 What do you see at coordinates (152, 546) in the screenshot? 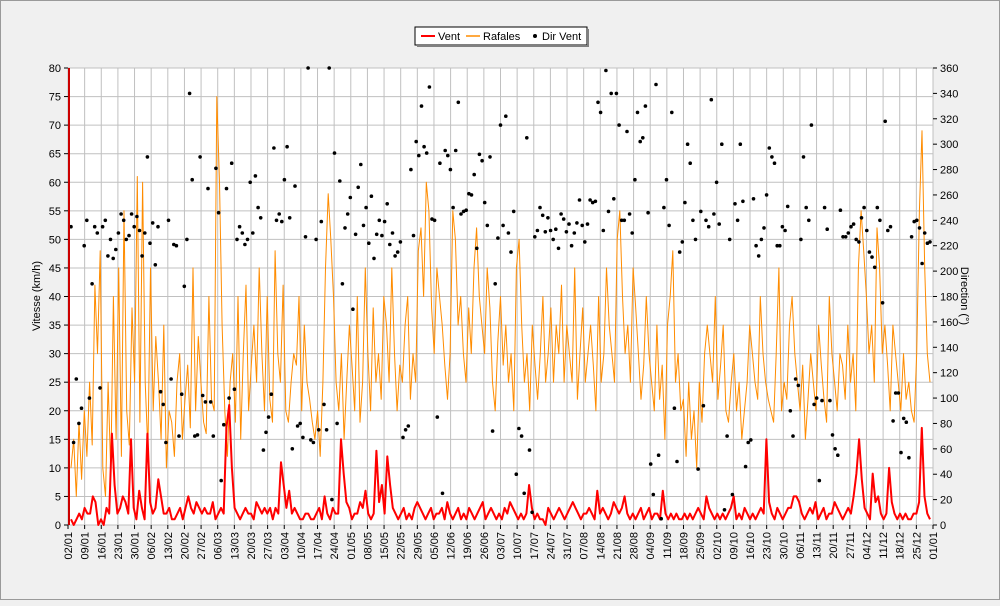
I see `x-tick-label: 06/02` at bounding box center [152, 546].